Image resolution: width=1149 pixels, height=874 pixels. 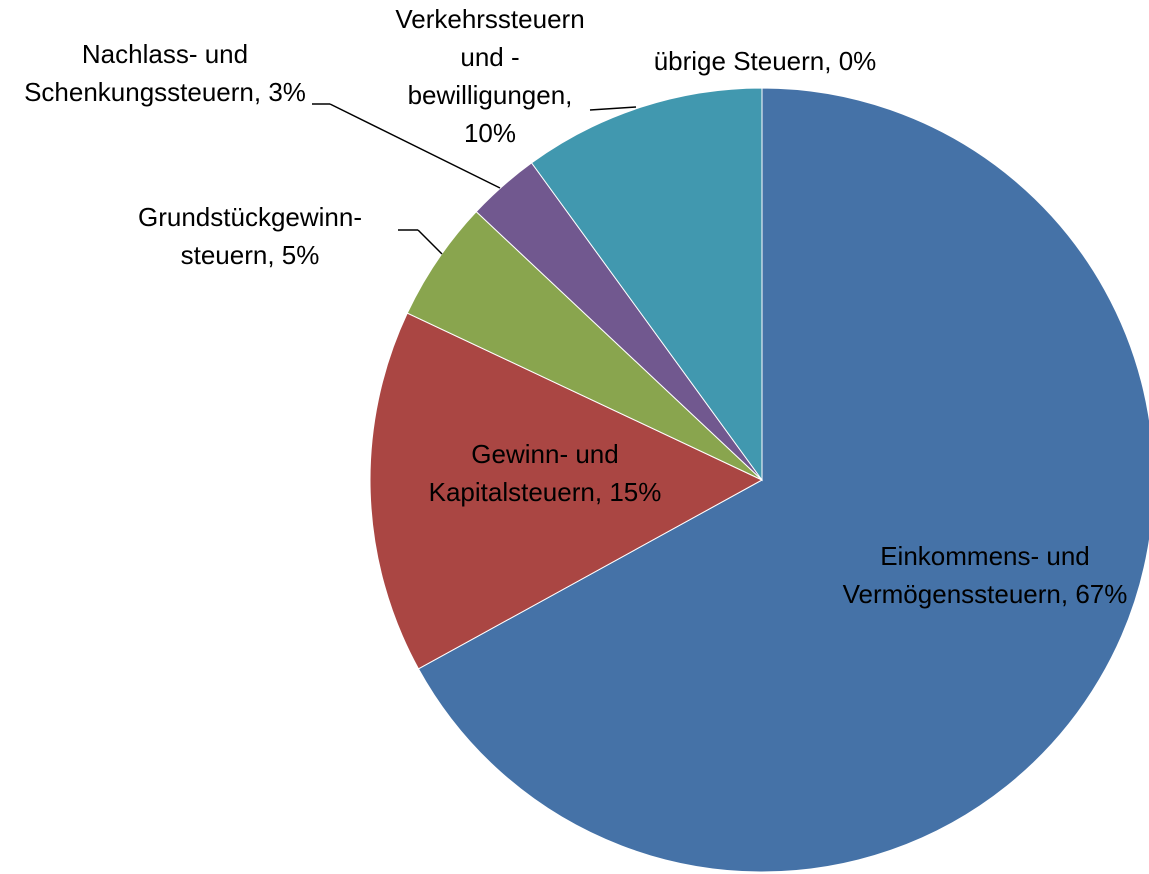 I want to click on slice-label: Grundstückgewinn-steuern, 5%, so click(x=250, y=236).